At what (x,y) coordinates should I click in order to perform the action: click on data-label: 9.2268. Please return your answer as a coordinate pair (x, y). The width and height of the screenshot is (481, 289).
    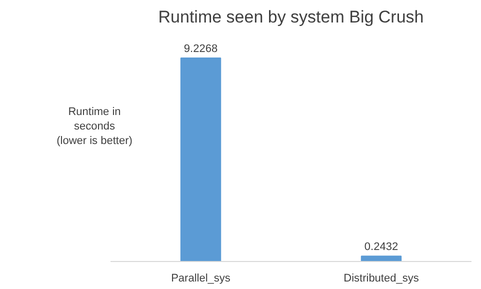
    Looking at the image, I should click on (201, 48).